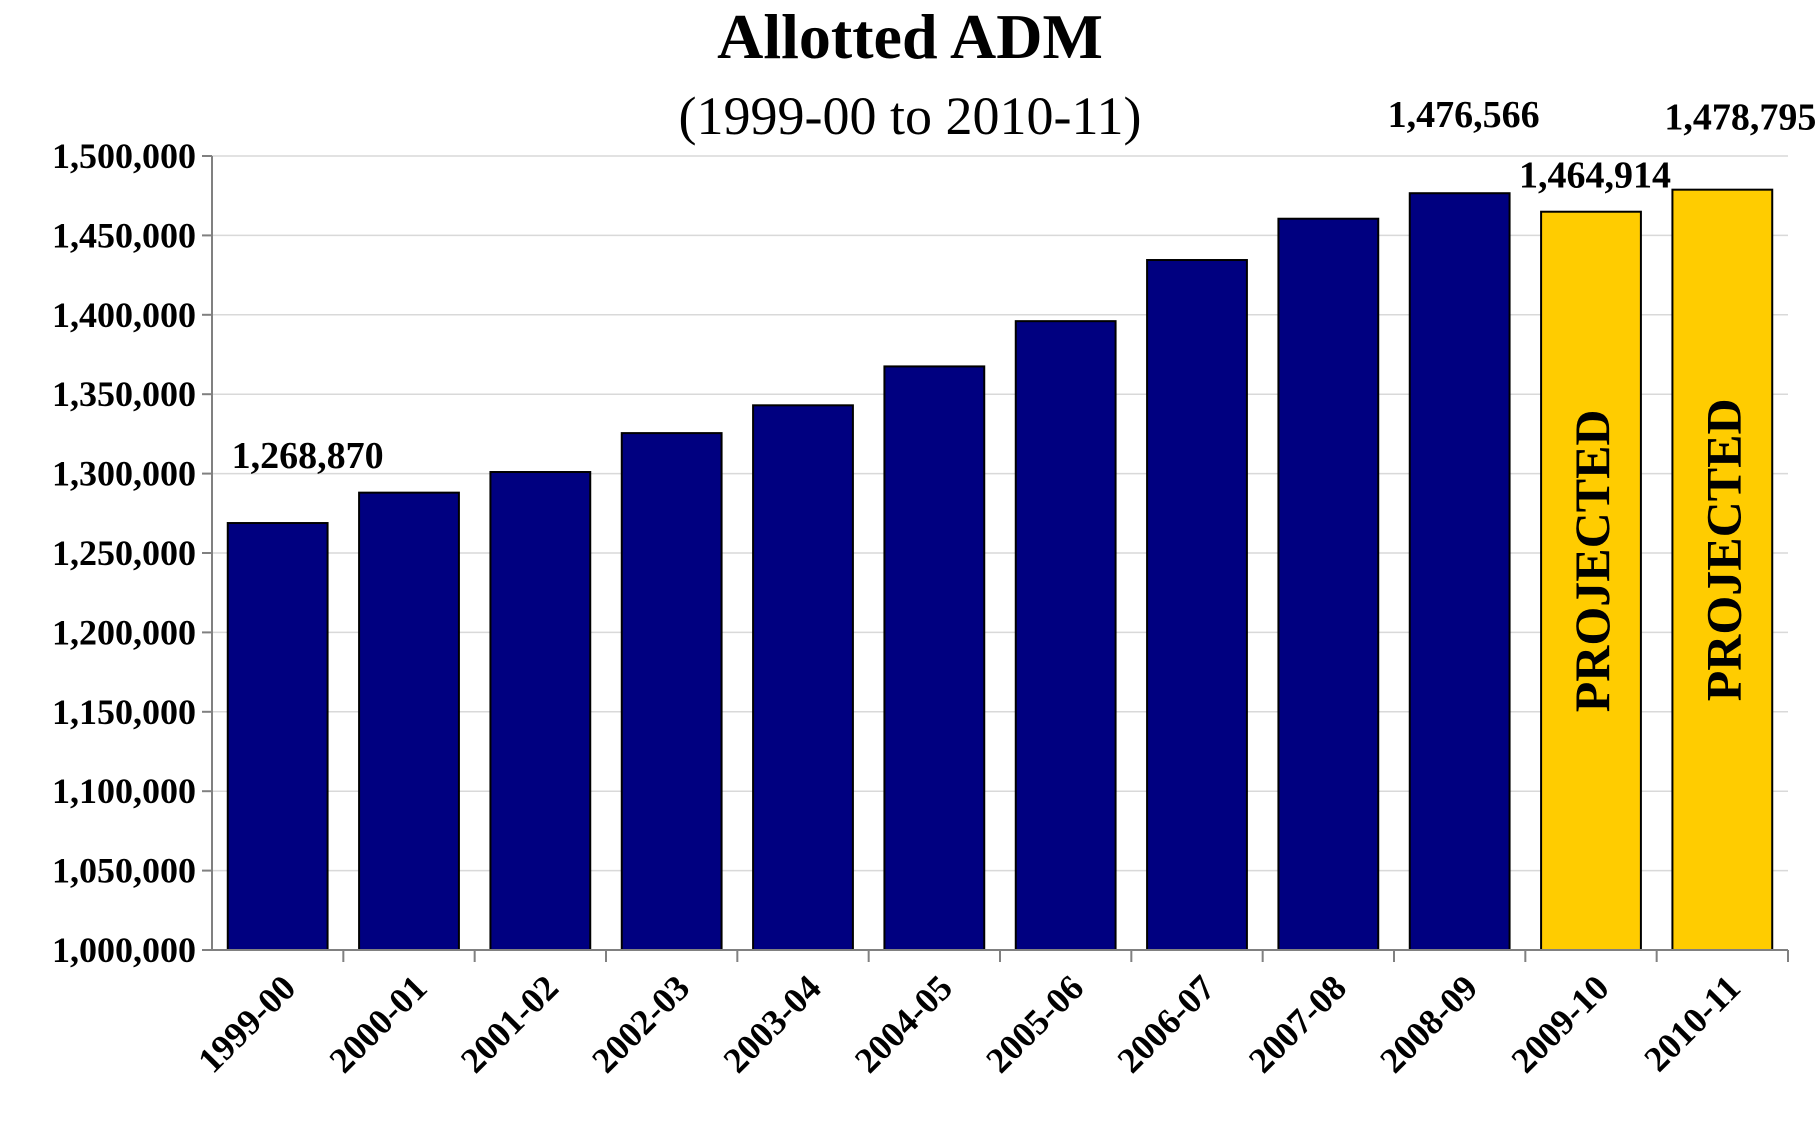  What do you see at coordinates (124, 950) in the screenshot?
I see `y-tick-label: 1,000,000` at bounding box center [124, 950].